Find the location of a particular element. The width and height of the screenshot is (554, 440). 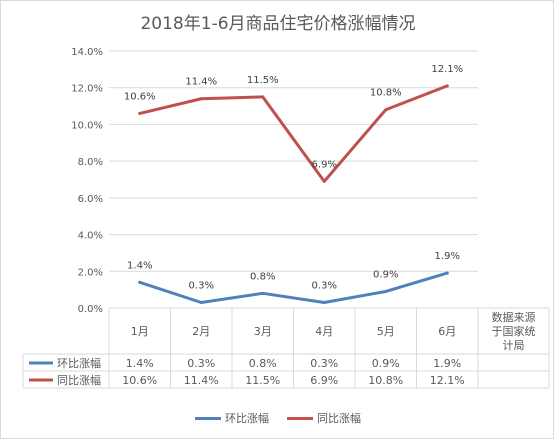

table-cell-value: 10.8% is located at coordinates (385, 380).